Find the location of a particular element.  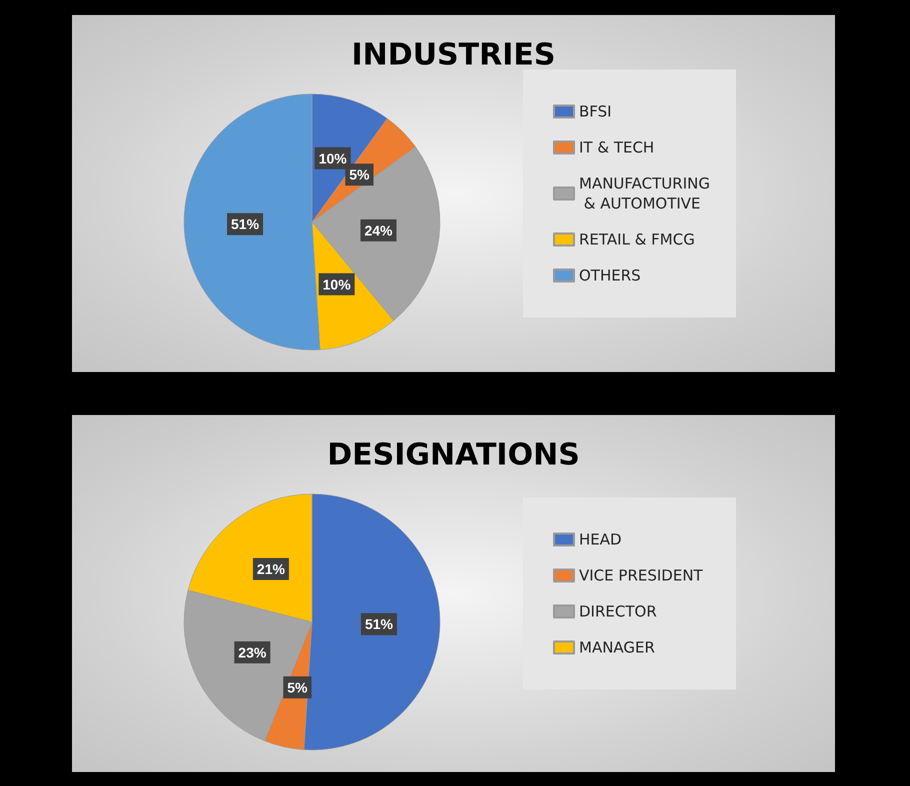

legend-label: MANAGER is located at coordinates (617, 647).